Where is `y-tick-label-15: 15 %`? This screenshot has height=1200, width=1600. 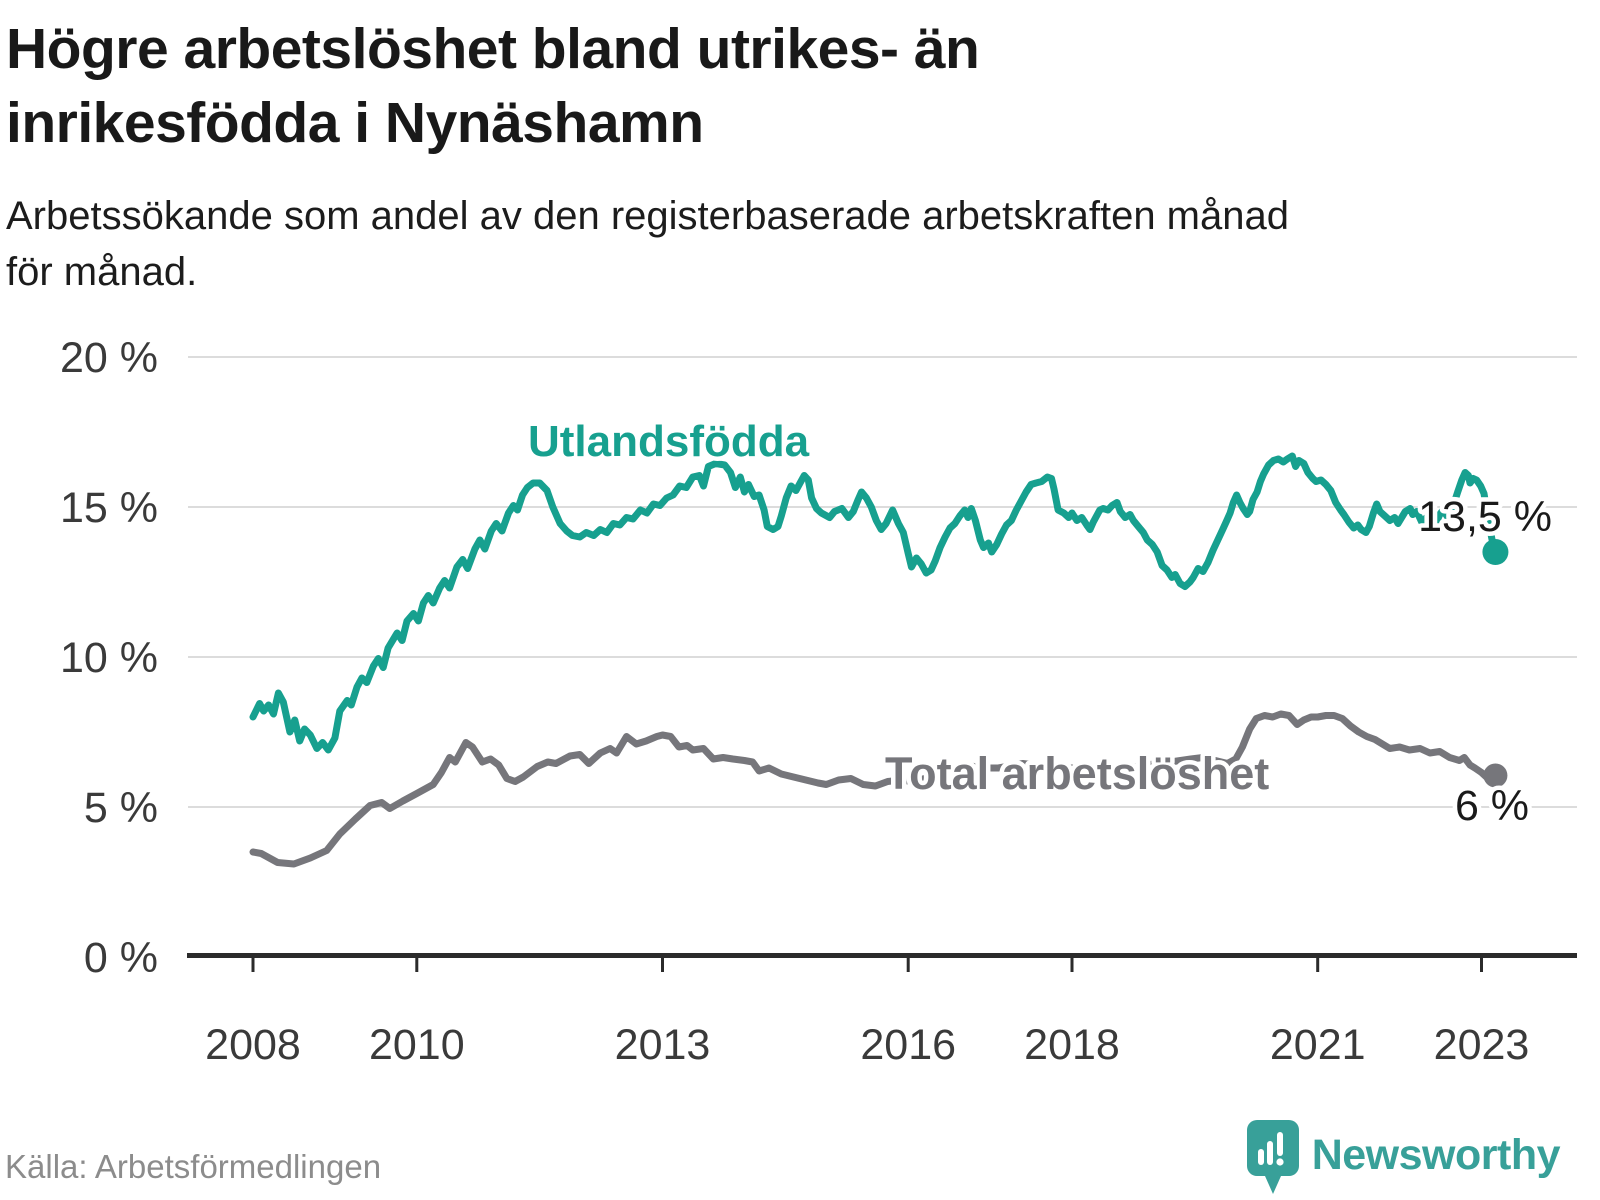
y-tick-label-15: 15 % is located at coordinates (109, 508).